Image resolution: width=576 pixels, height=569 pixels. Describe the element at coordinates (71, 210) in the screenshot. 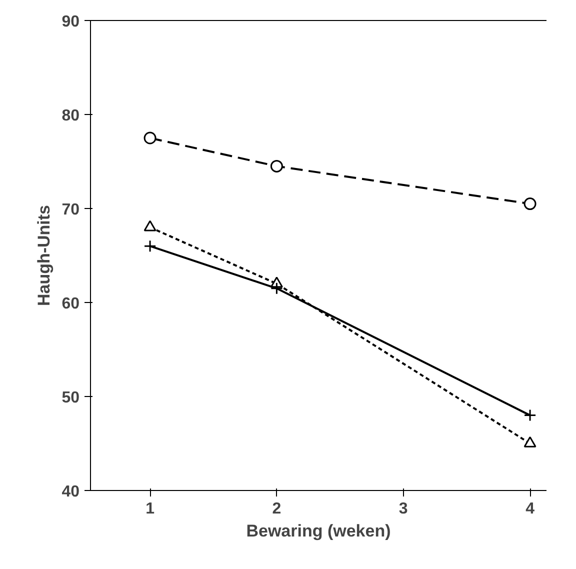

I see `y-tick-label: 70` at that location.